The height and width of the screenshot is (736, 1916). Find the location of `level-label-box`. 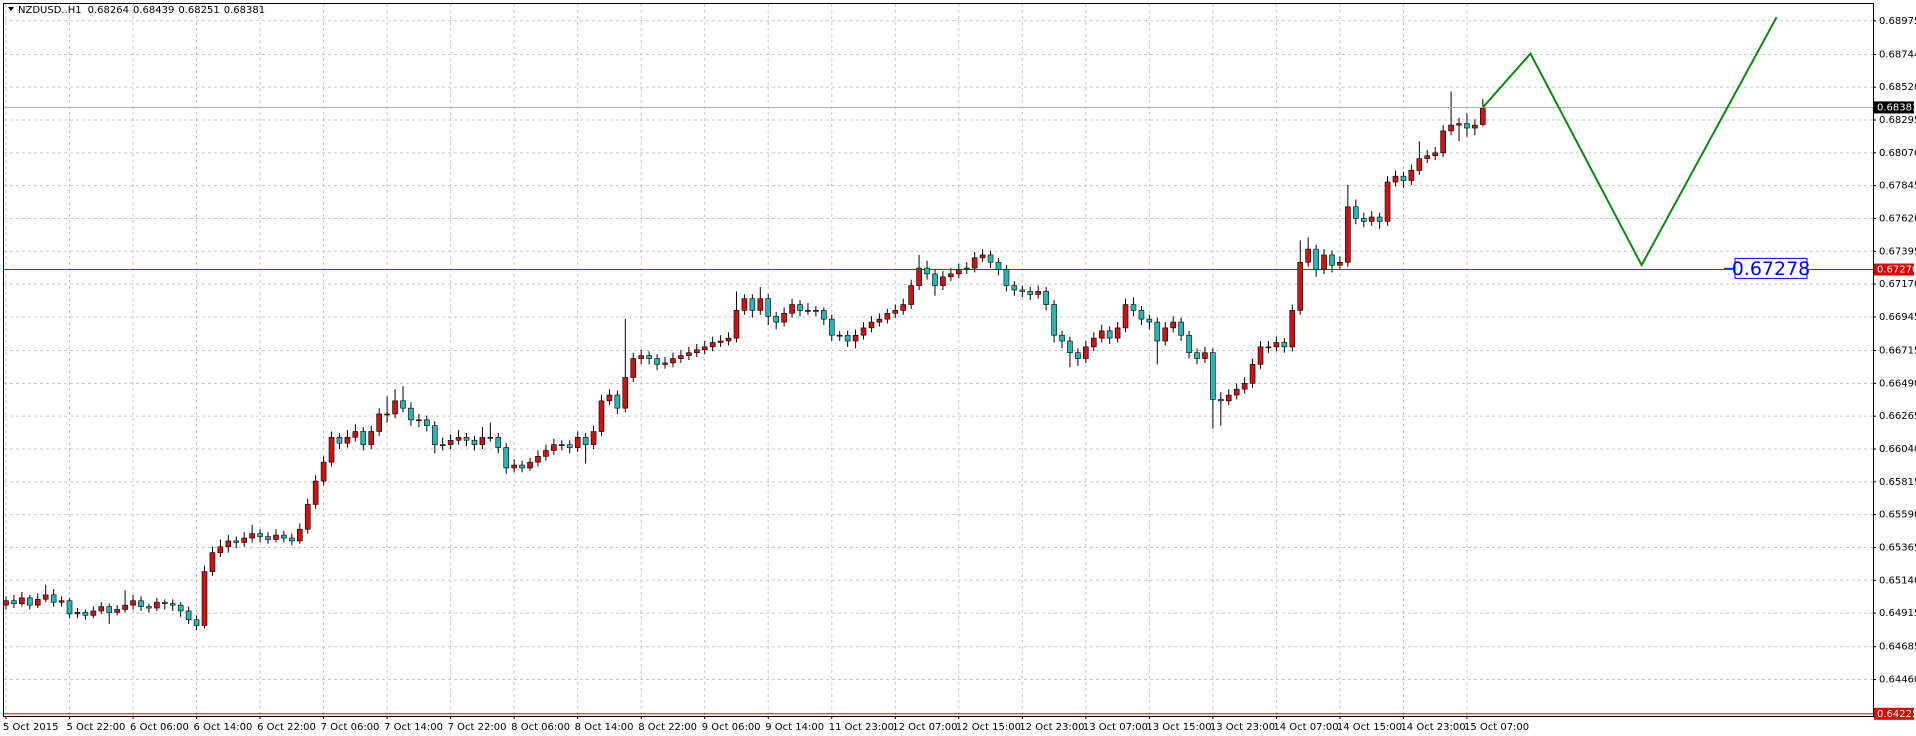

level-label-box is located at coordinates (1894, 713).